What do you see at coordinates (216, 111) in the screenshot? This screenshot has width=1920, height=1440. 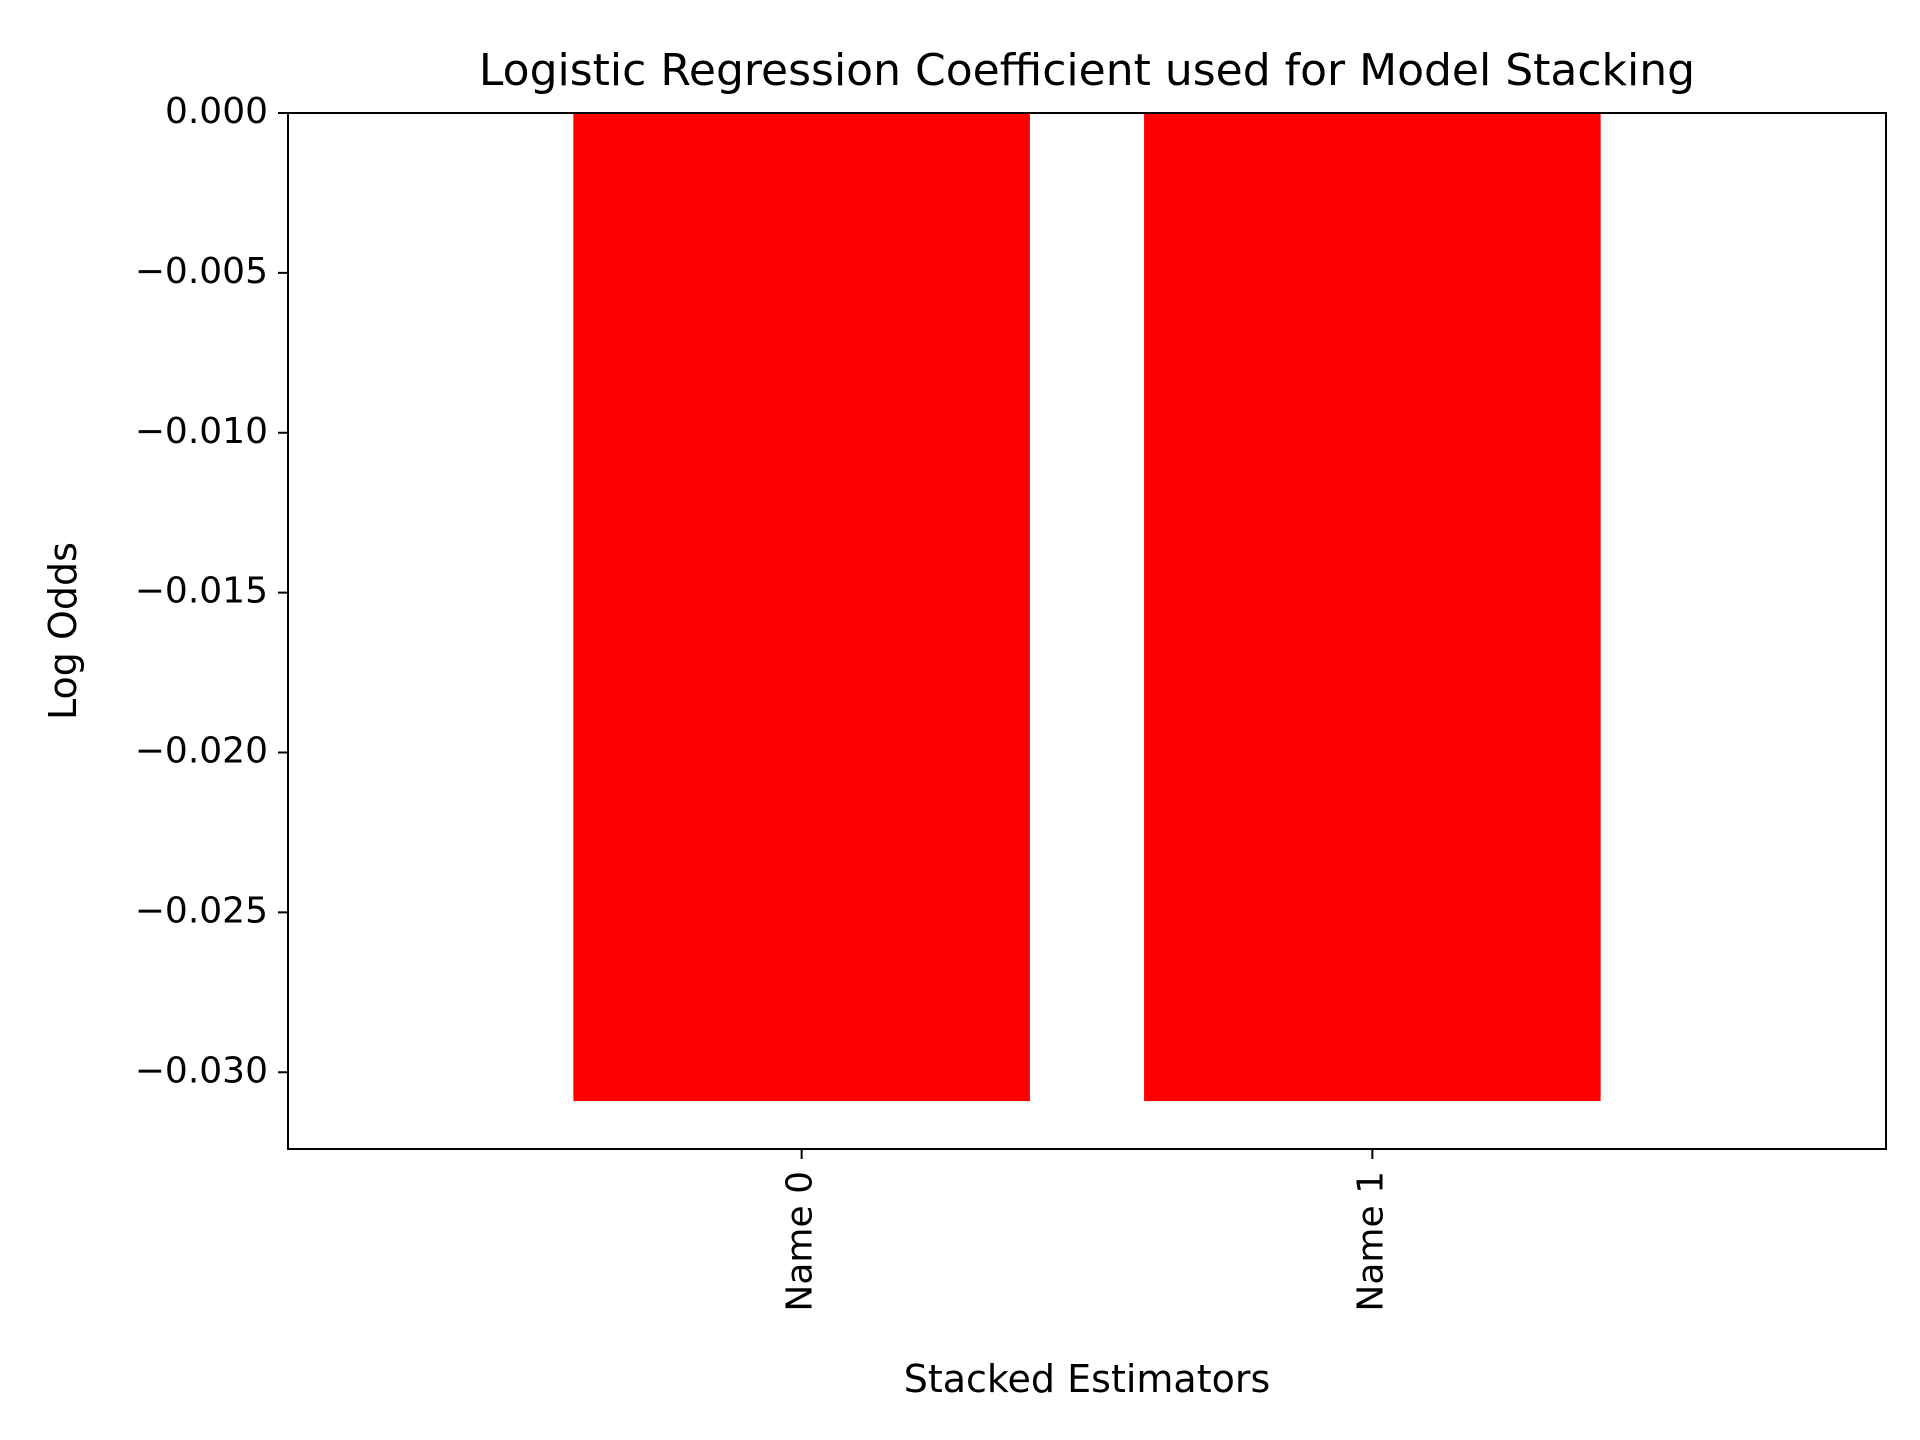 I see `y-tick-label: 0.000` at bounding box center [216, 111].